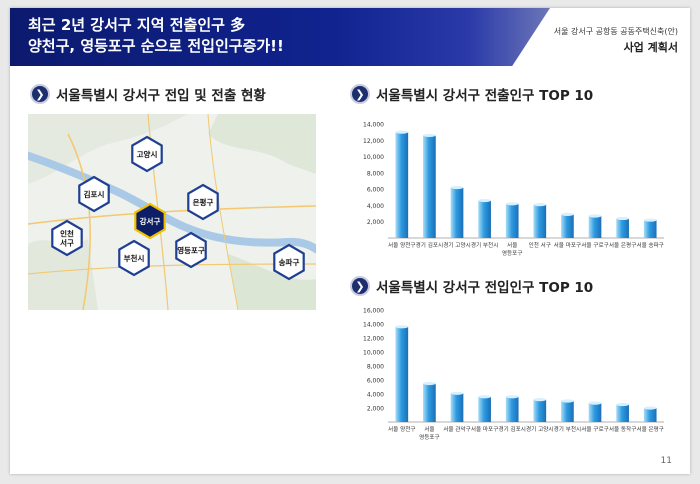 The width and height of the screenshot is (700, 484). Describe the element at coordinates (67, 243) in the screenshot. I see `region-label: 서구` at that location.